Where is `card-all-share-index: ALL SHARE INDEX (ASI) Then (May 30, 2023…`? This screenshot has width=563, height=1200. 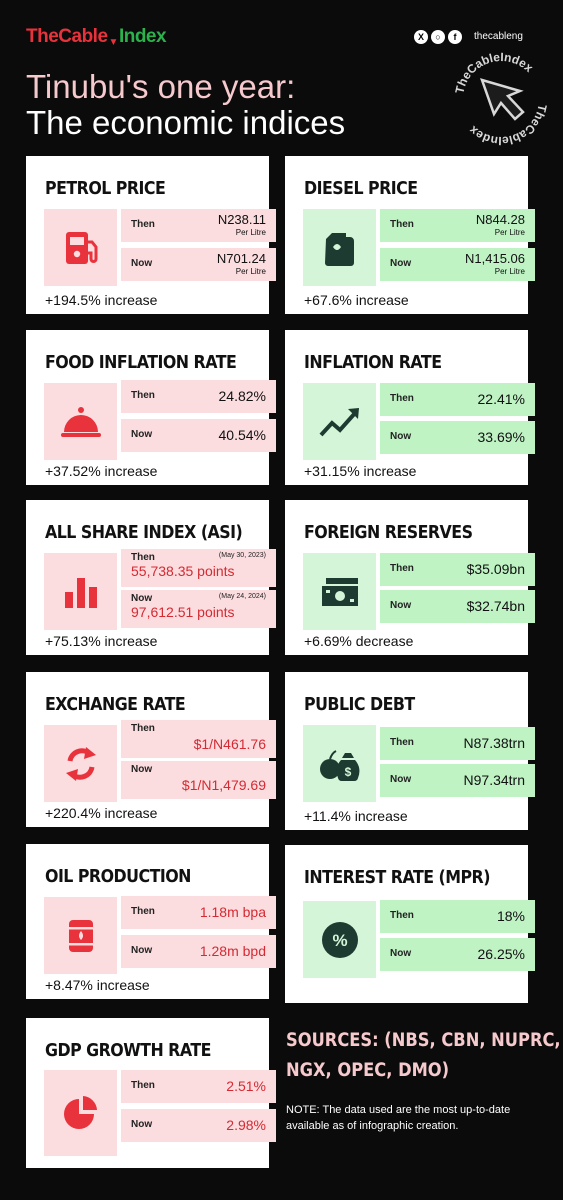 card-all-share-index: ALL SHARE INDEX (ASI) Then (May 30, 2023… is located at coordinates (151, 577).